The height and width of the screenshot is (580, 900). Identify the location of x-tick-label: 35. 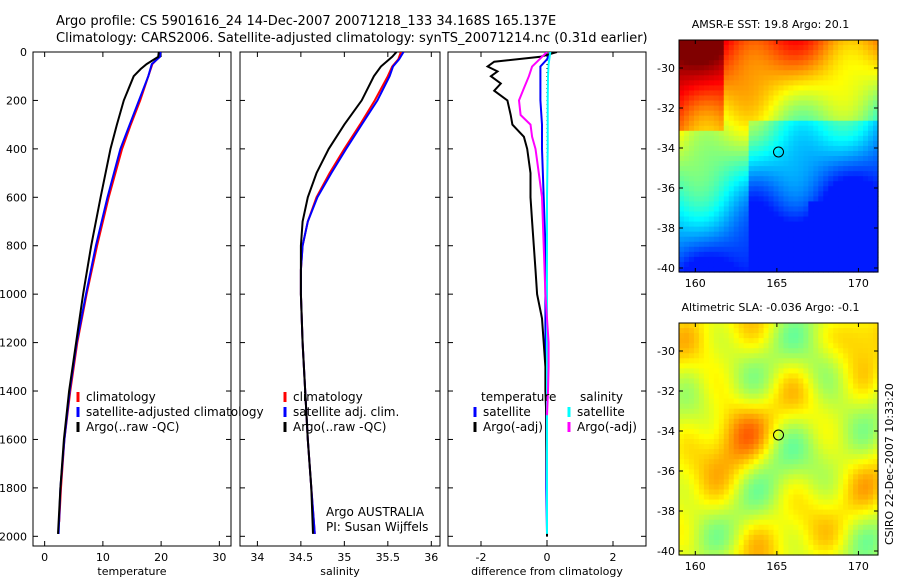
(344, 557).